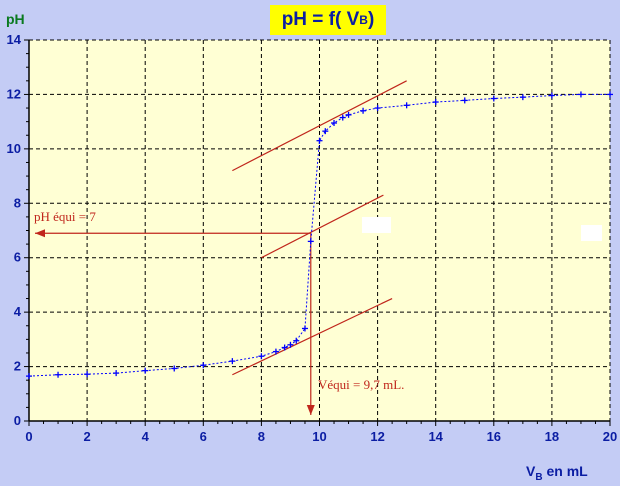 The image size is (620, 486). I want to click on y-axis-label: pH, so click(15, 19).